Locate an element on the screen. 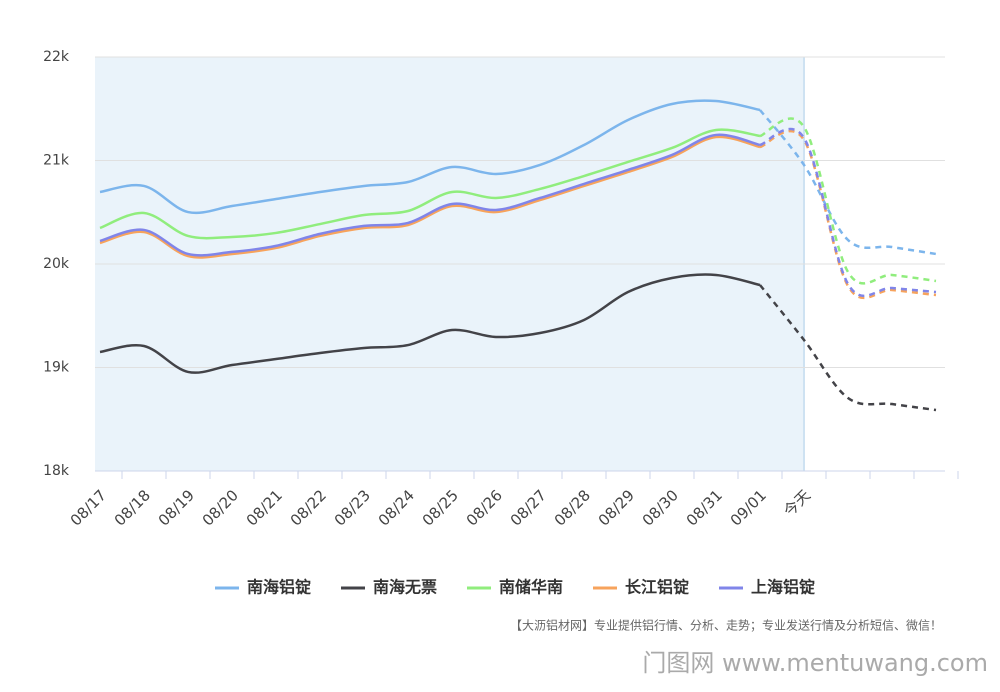  x-tick-label: 08/21 is located at coordinates (264, 507).